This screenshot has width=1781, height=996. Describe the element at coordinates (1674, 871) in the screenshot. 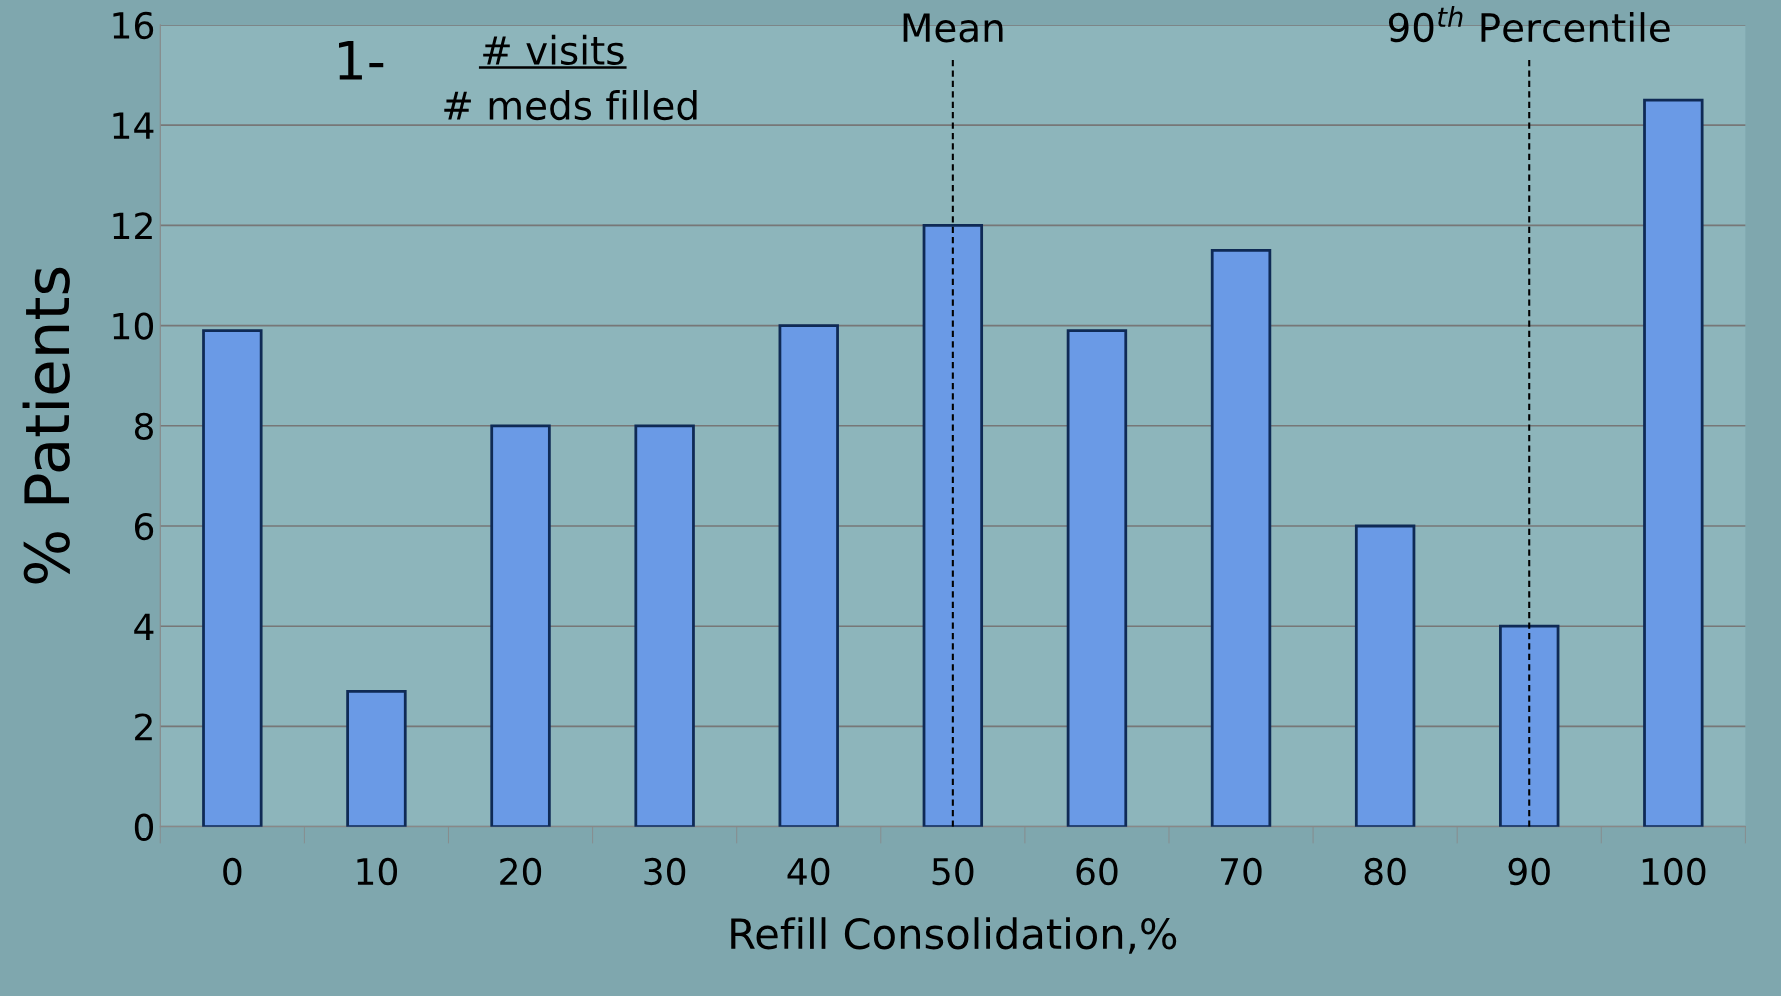

I see `x-tick-label: 100` at that location.